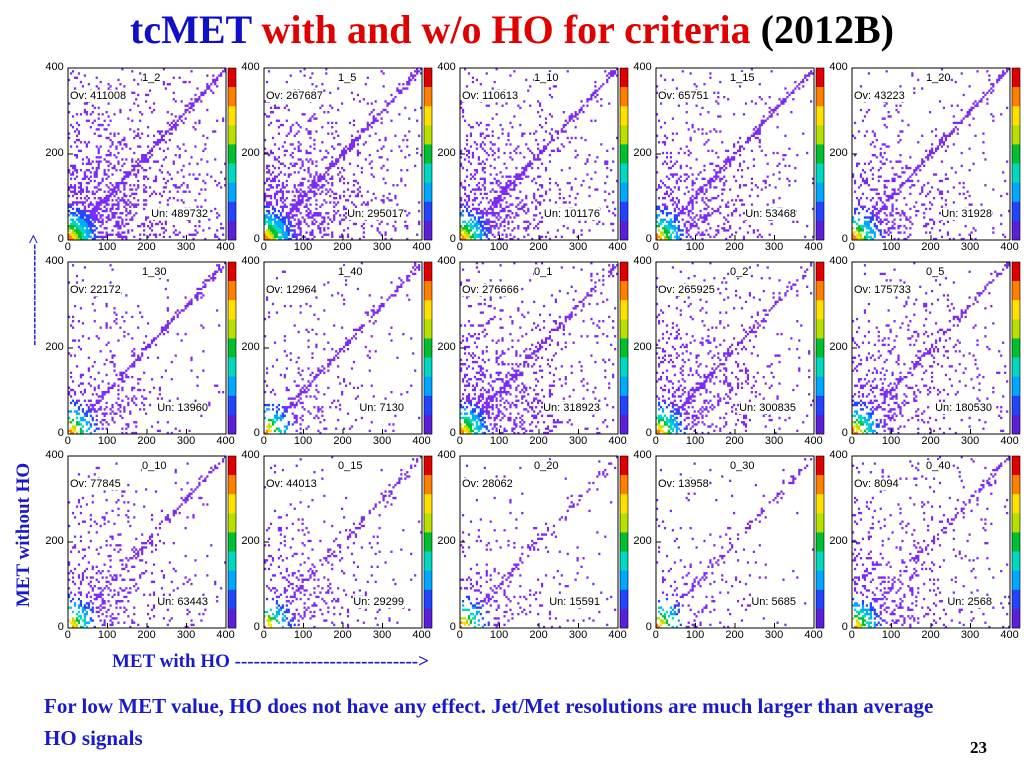  Describe the element at coordinates (490, 290) in the screenshot. I see `overflow-count: Ov: 276666` at that location.